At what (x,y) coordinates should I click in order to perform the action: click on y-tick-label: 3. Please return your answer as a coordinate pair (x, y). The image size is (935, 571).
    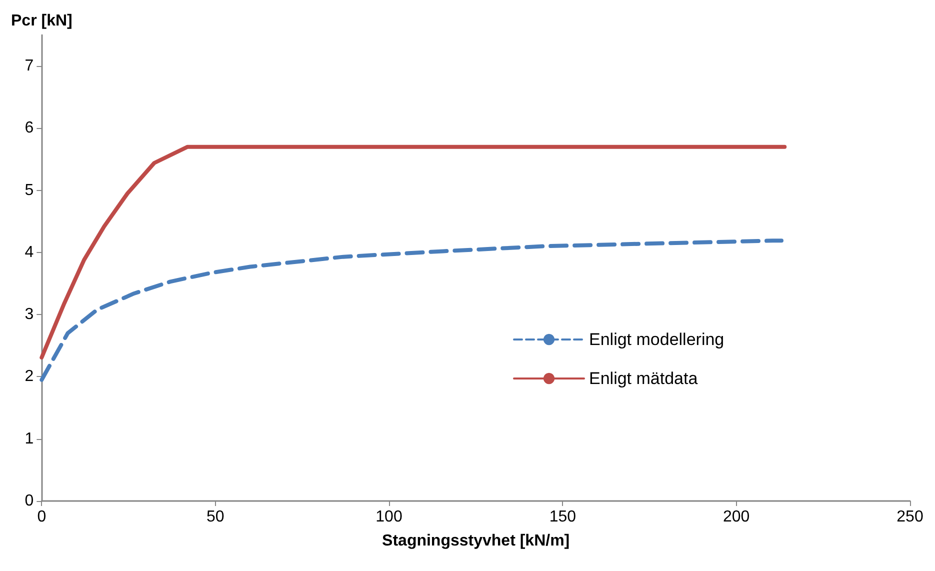
    Looking at the image, I should click on (29, 315).